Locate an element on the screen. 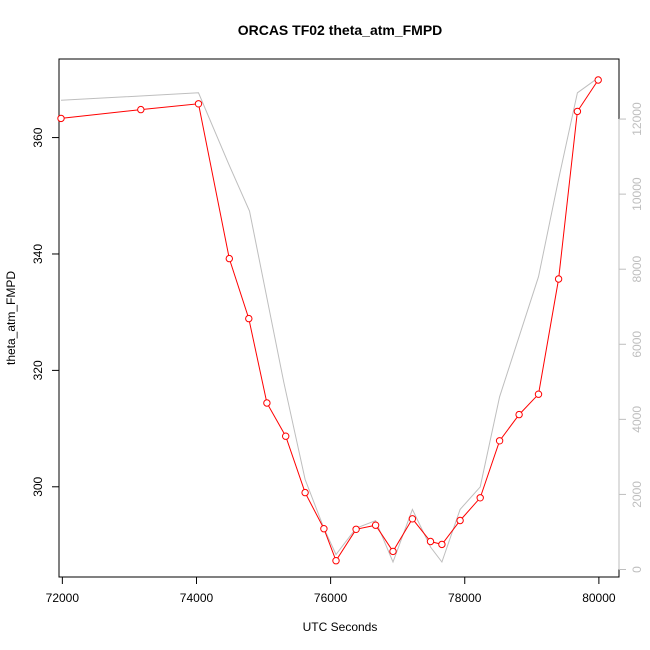 The image size is (650, 650). y-axis-label: theta_atm_FMPD is located at coordinates (11, 318).